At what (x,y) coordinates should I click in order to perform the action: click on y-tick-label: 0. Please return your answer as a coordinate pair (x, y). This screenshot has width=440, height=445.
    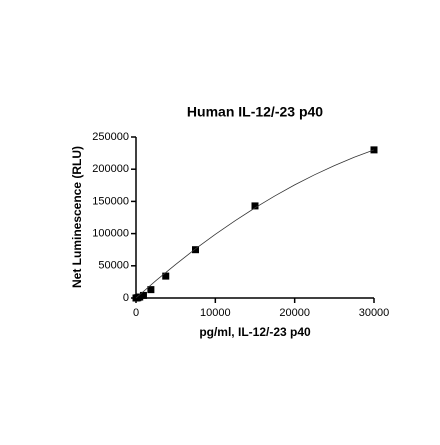
    Looking at the image, I should click on (126, 298).